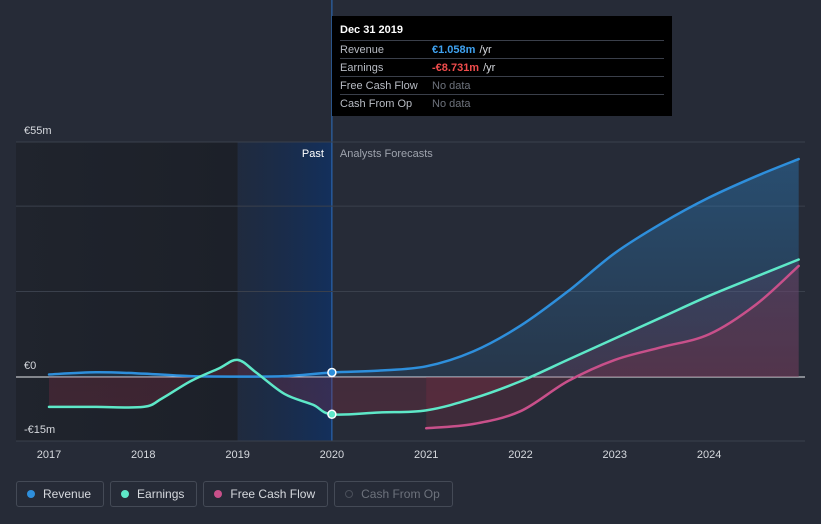 This screenshot has width=821, height=524. Describe the element at coordinates (218, 494) in the screenshot. I see `fcf-dot-icon` at that location.